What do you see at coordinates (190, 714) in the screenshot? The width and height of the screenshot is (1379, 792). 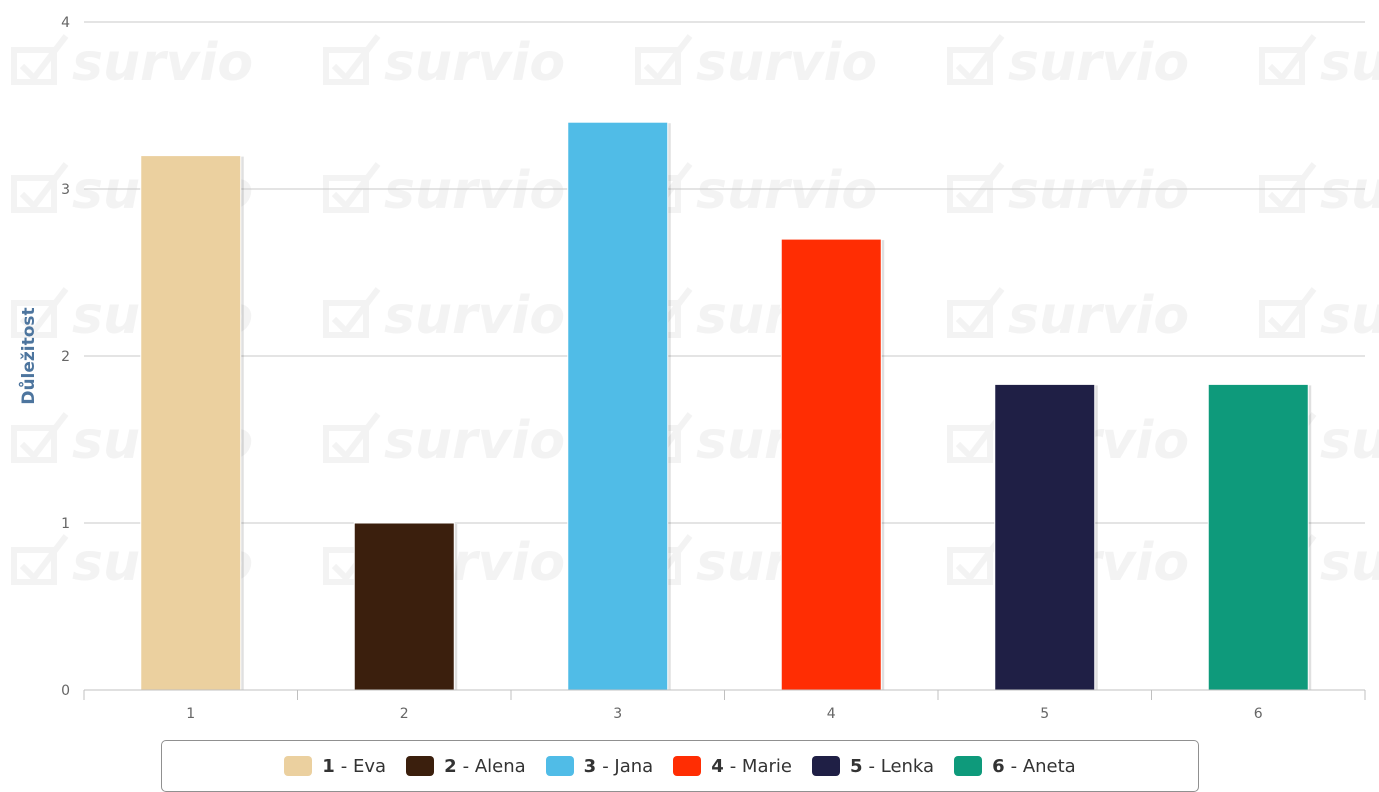 I see `x-tick-label: 1` at bounding box center [190, 714].